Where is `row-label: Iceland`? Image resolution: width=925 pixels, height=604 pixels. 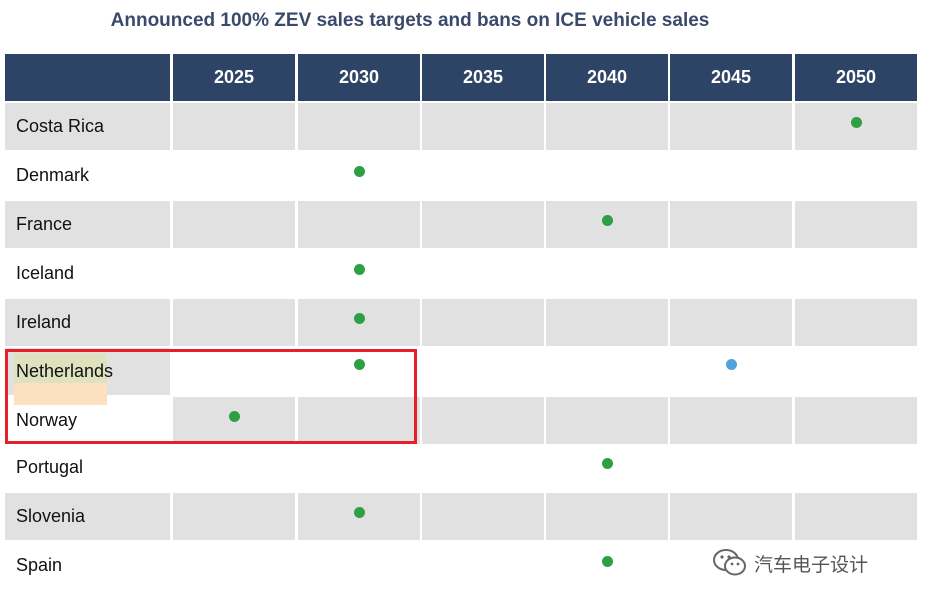 row-label: Iceland is located at coordinates (87, 273).